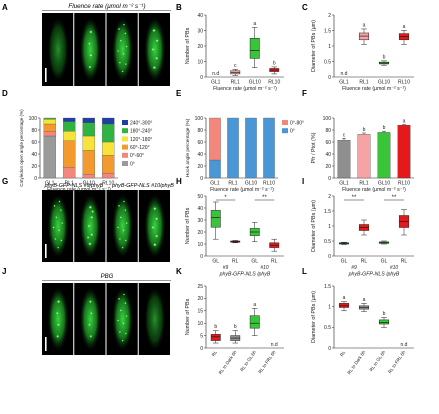 The image size is (439, 414). I want to click on x-tick-label: RL1, so click(363, 83).